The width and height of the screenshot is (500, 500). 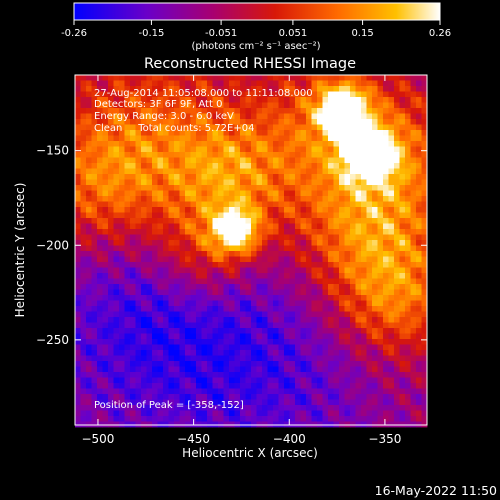 I want to click on peak-position-label: Position of Peak = [-358,-152], so click(x=169, y=405).